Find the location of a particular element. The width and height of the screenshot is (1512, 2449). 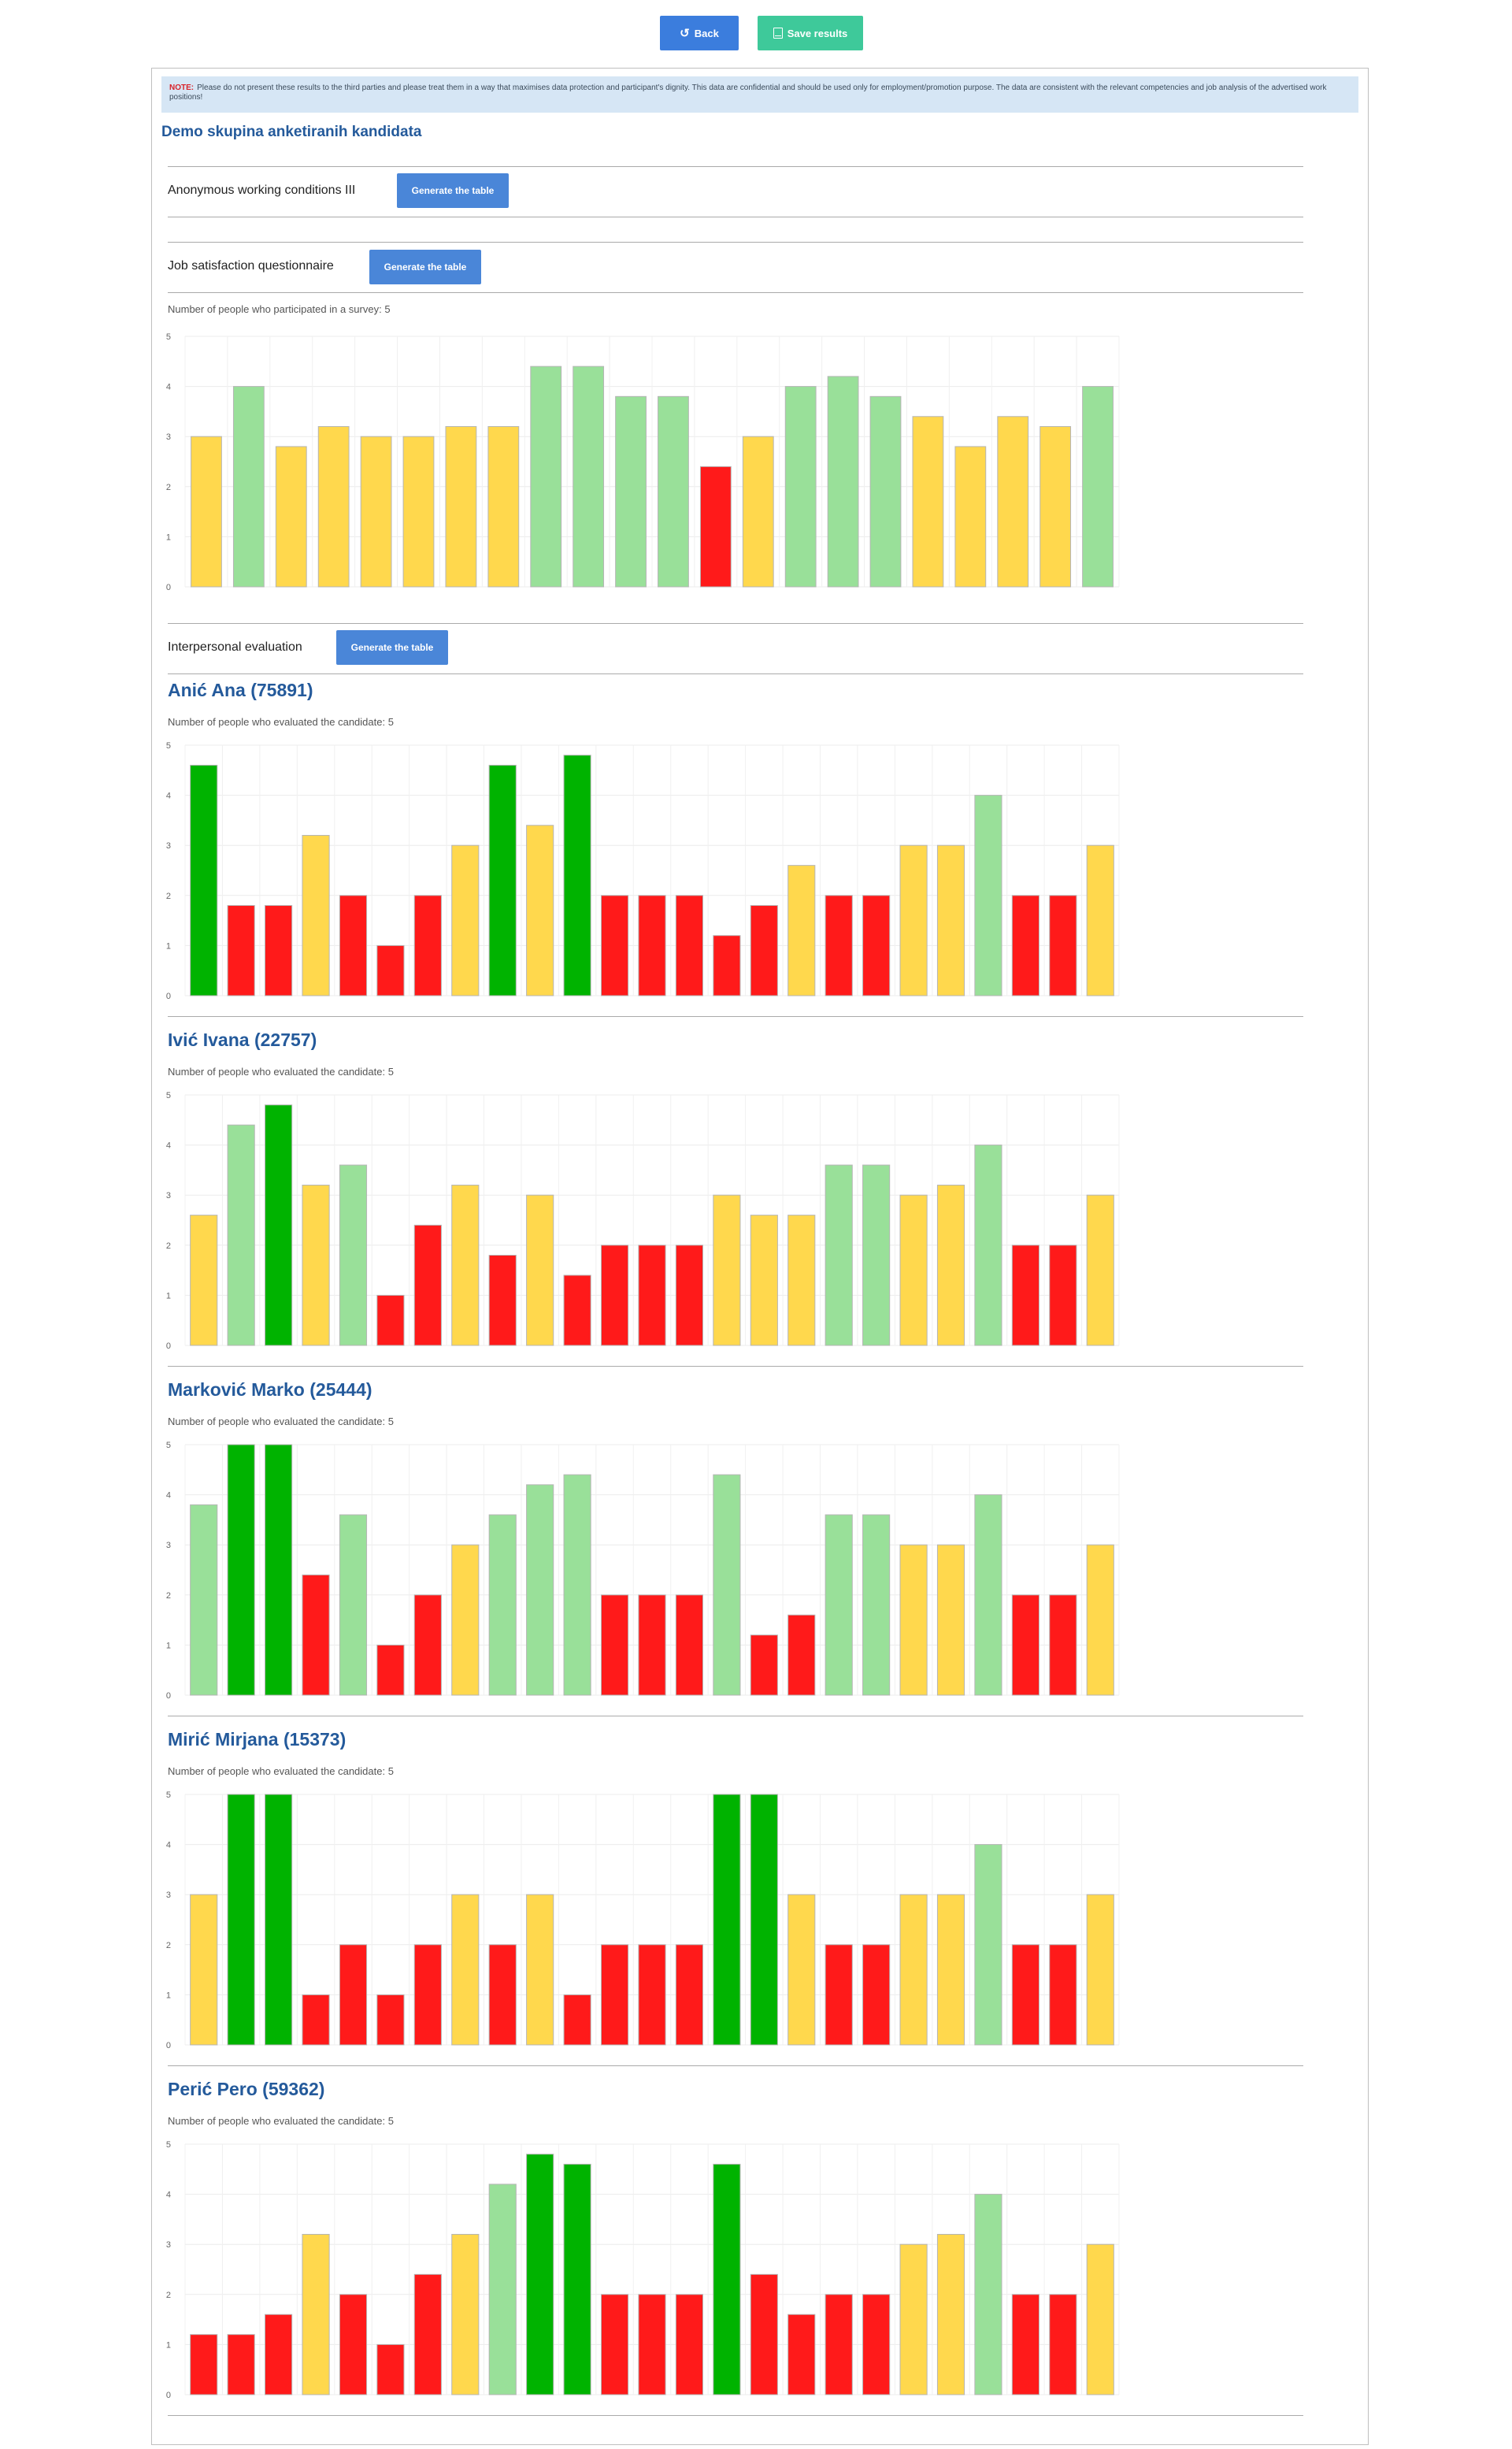

generate-table-button-anonymous: Generate the table is located at coordinates (453, 190).